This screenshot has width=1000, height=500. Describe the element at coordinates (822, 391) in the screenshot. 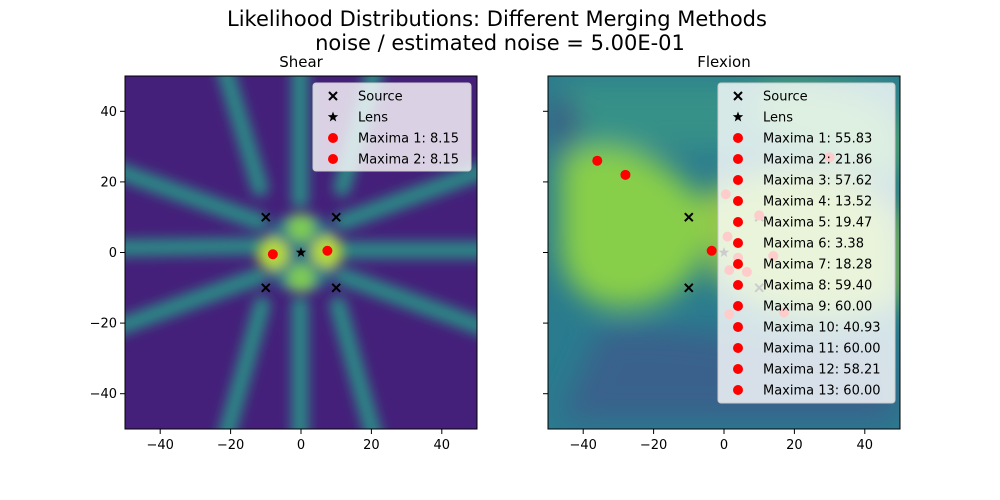

I see `flexion-legend-label: Maxima 13: 60.00` at that location.